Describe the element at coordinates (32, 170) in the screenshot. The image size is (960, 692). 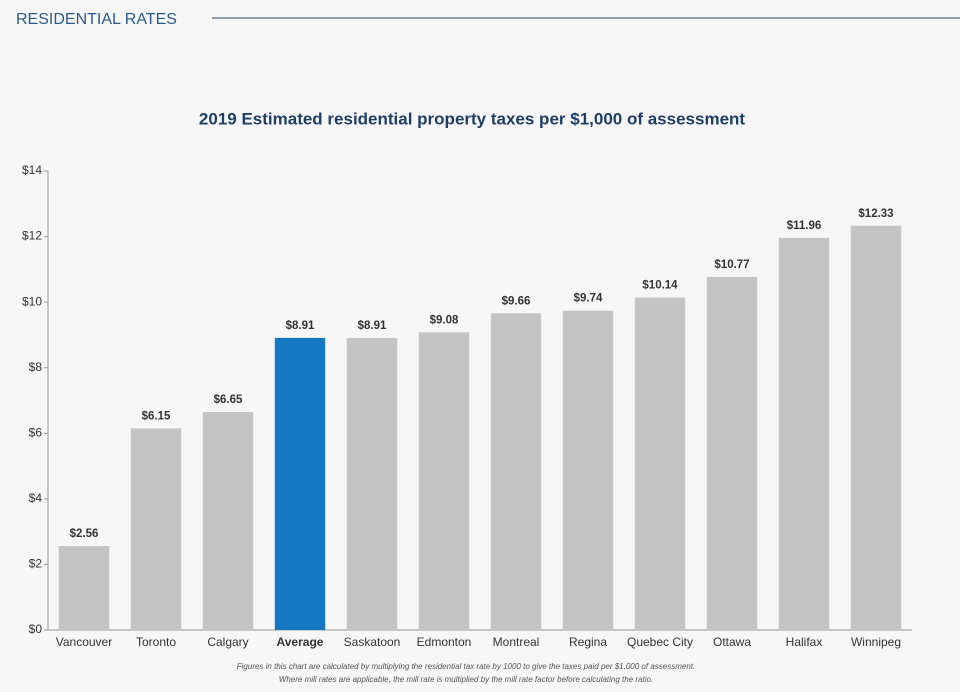
I see `y-tick-label: $14` at that location.